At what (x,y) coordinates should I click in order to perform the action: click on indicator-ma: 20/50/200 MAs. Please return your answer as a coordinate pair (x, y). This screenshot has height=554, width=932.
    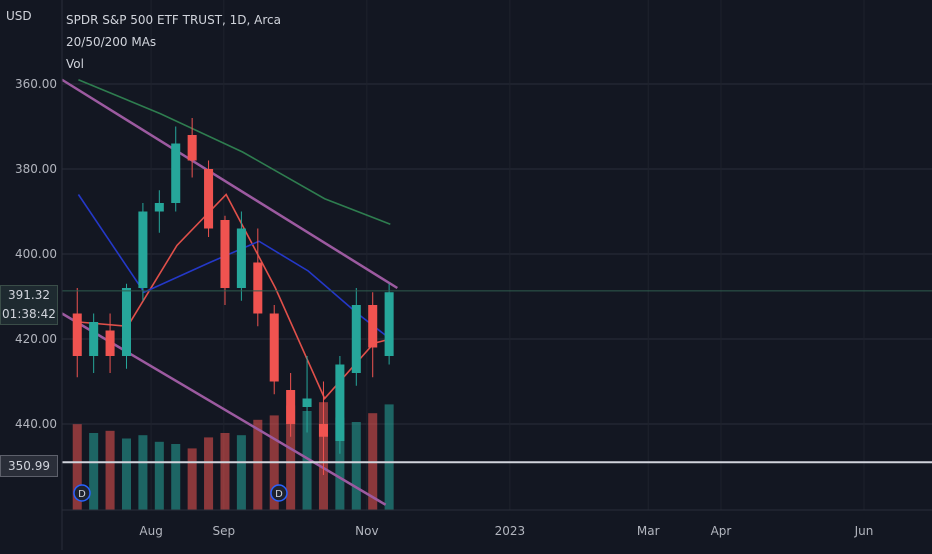
    Looking at the image, I should click on (111, 42).